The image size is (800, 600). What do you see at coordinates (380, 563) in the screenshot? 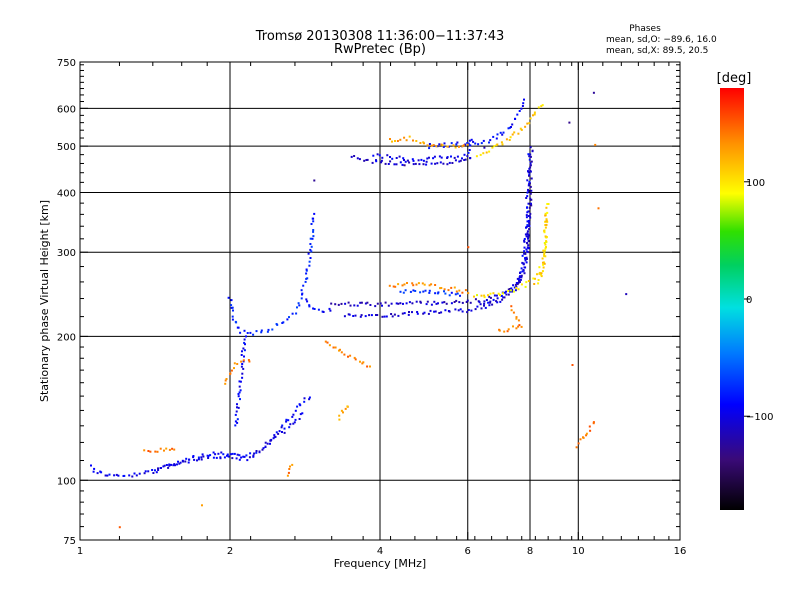
I see `x-axis-label: Frequency [MHz]` at bounding box center [380, 563].